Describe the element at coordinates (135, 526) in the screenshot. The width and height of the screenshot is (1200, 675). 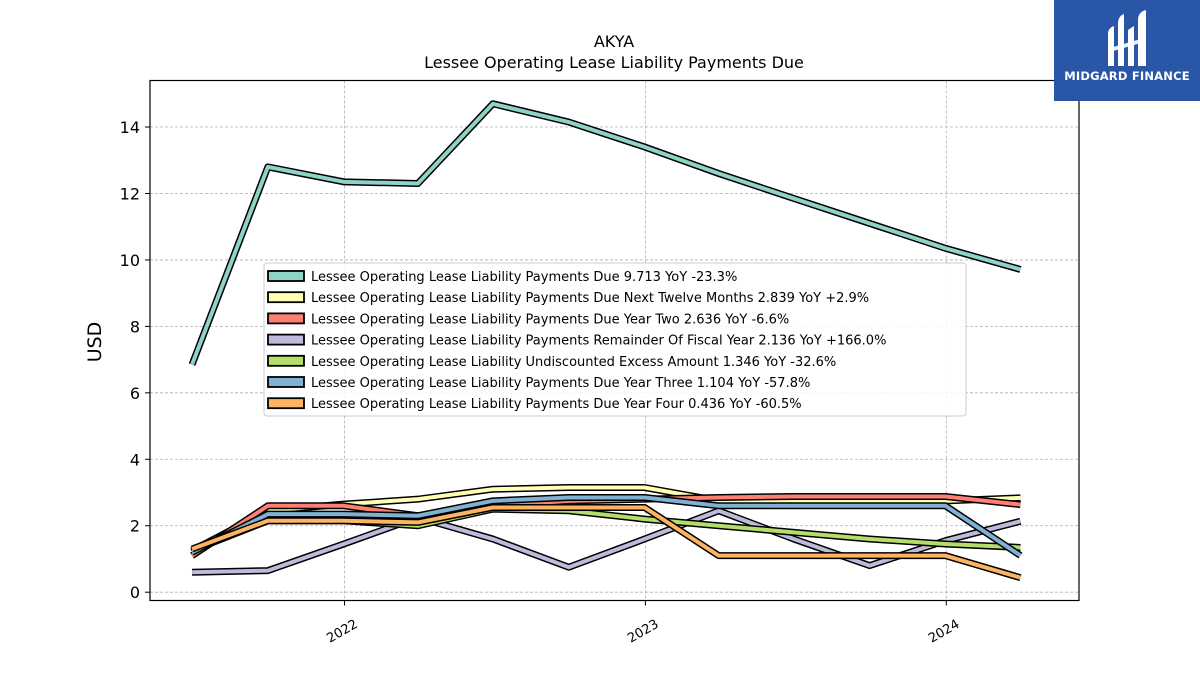
I see `y-tick-label: 2` at that location.